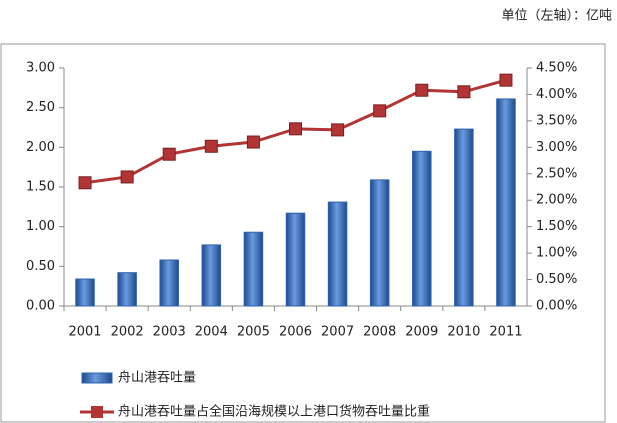 This screenshot has height=423, width=617. Describe the element at coordinates (421, 332) in the screenshot. I see `x-tick-label: 2009` at that location.